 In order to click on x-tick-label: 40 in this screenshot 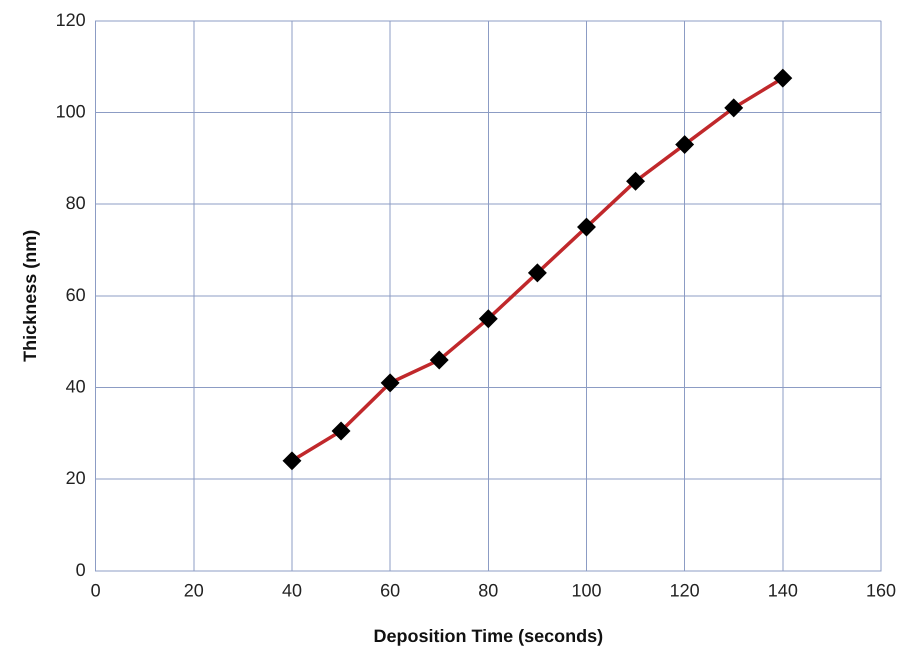, I will do `click(292, 590)`.